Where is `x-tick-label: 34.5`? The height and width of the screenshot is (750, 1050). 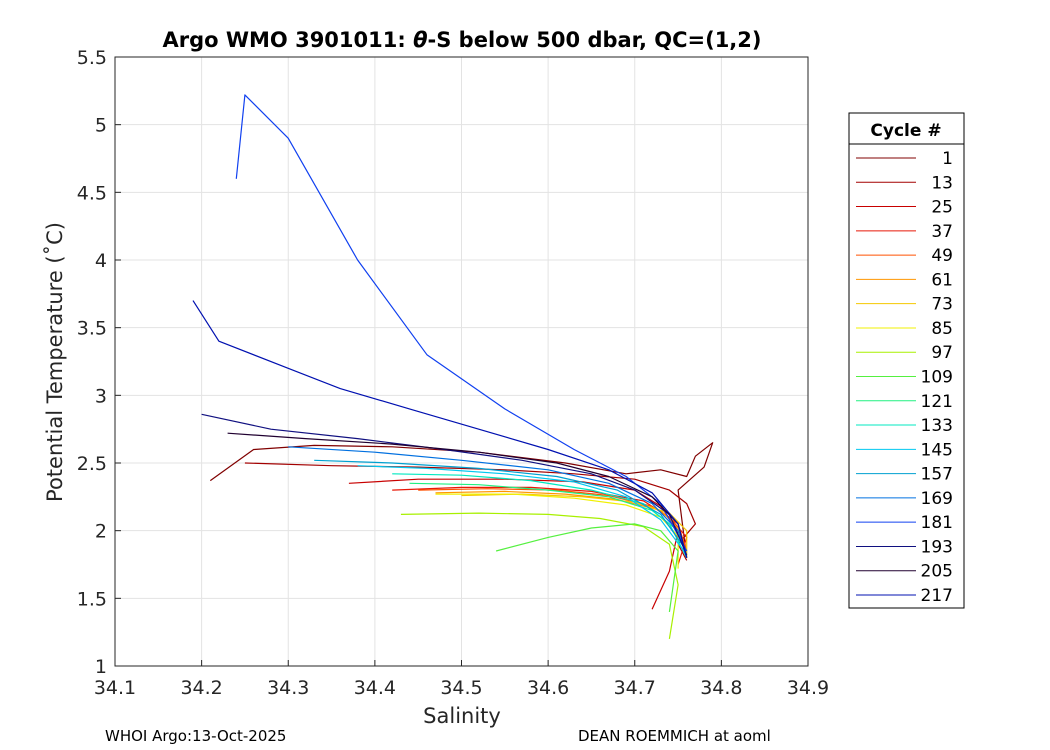 x-tick-label: 34.5 is located at coordinates (461, 688).